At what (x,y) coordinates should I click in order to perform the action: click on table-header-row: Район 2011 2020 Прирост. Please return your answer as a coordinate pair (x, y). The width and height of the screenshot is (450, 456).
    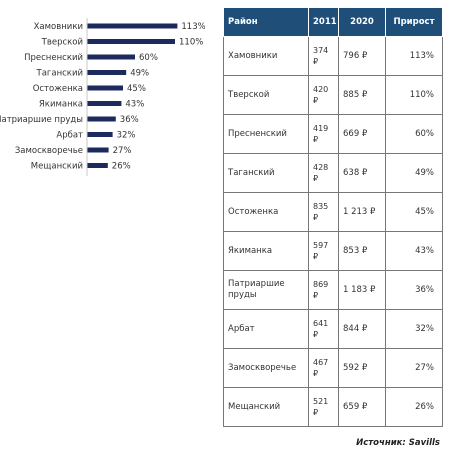
    Looking at the image, I should click on (333, 22).